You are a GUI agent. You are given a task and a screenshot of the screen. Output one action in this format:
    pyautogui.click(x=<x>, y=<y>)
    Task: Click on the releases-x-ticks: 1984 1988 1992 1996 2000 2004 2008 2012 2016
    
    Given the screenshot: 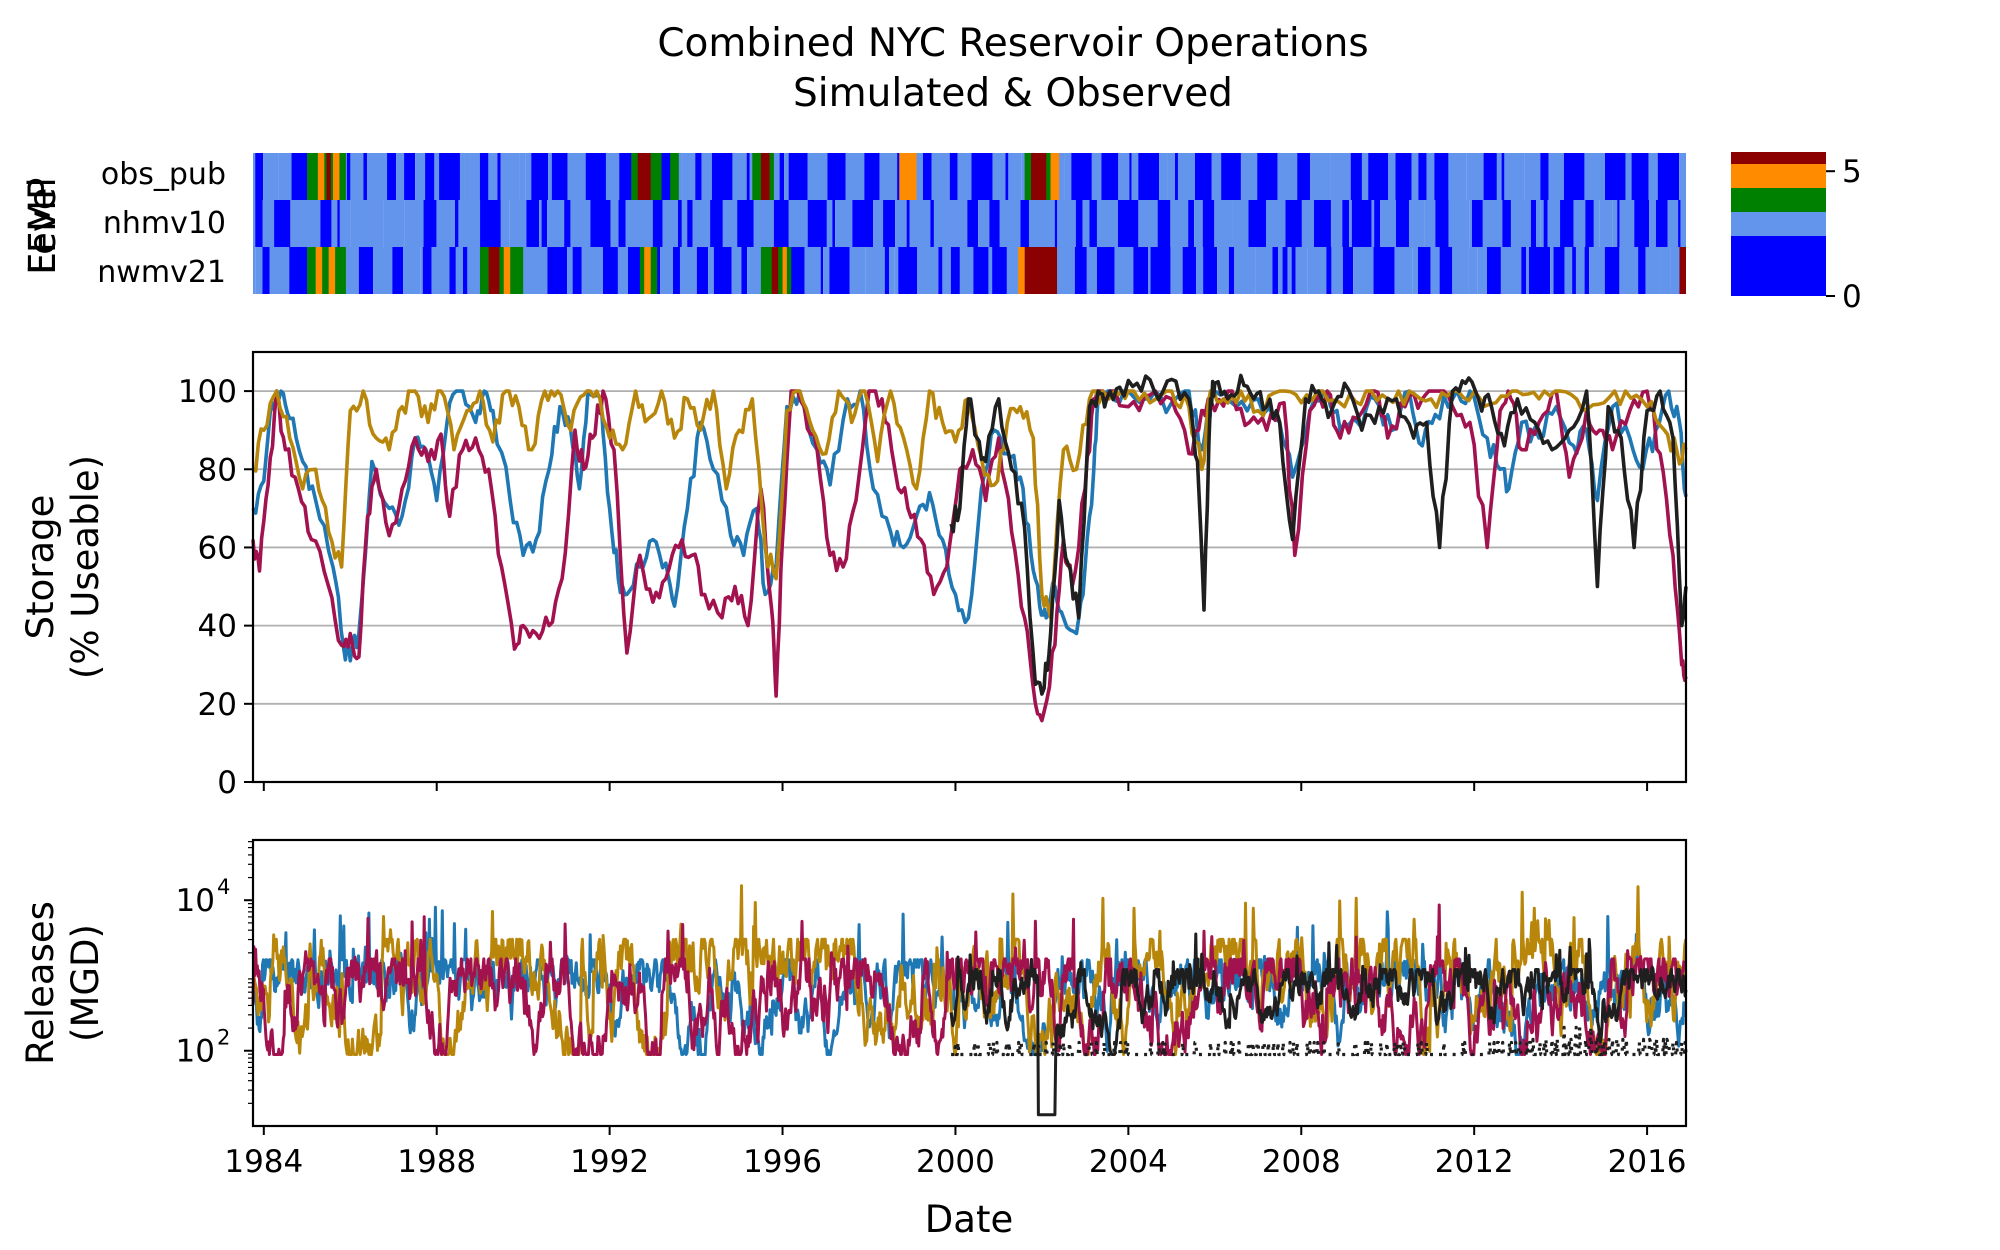 What is the action you would take?
    pyautogui.click(x=955, y=1153)
    